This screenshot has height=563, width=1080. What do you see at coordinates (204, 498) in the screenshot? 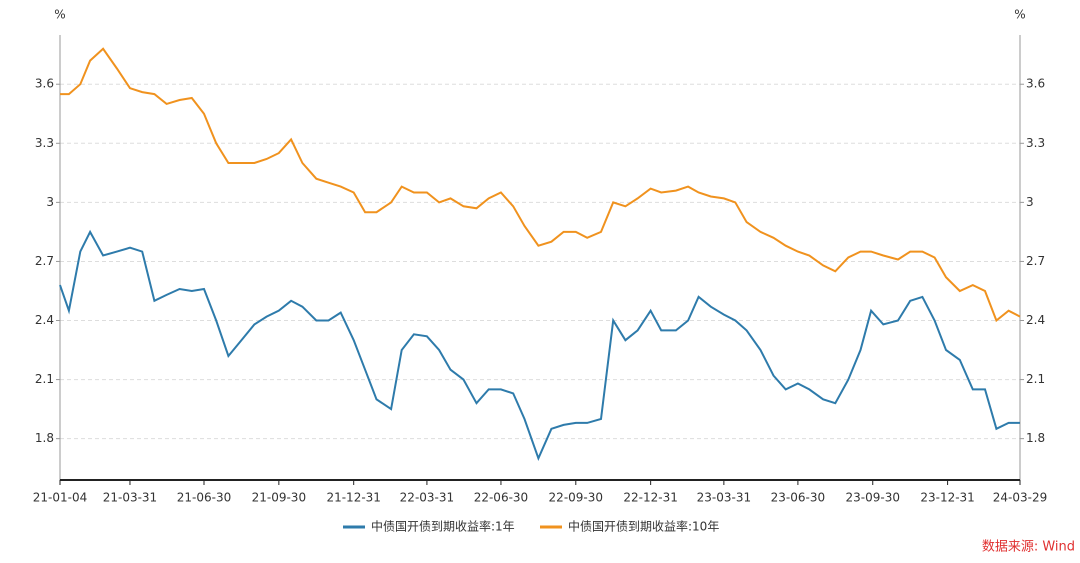
I see `x-tick-label: 21-06-30` at bounding box center [204, 498].